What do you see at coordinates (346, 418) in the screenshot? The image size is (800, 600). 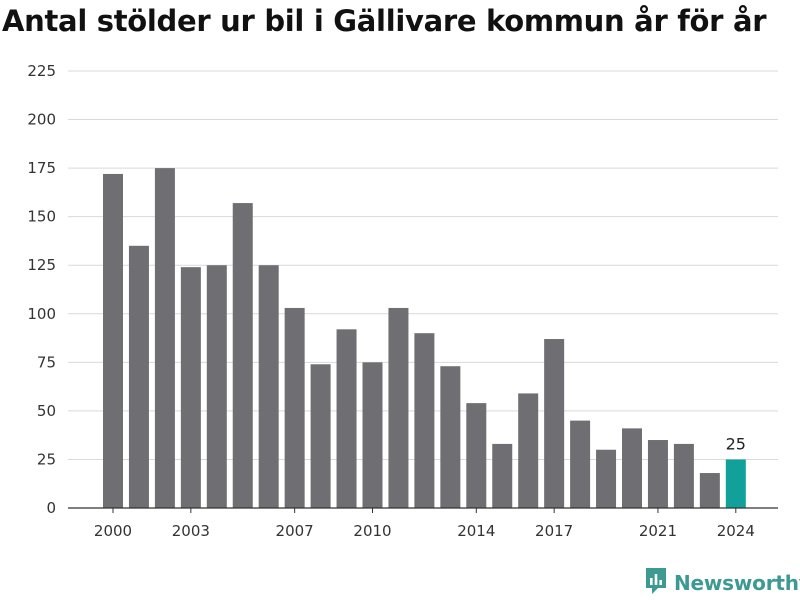 I see `bar-2009` at bounding box center [346, 418].